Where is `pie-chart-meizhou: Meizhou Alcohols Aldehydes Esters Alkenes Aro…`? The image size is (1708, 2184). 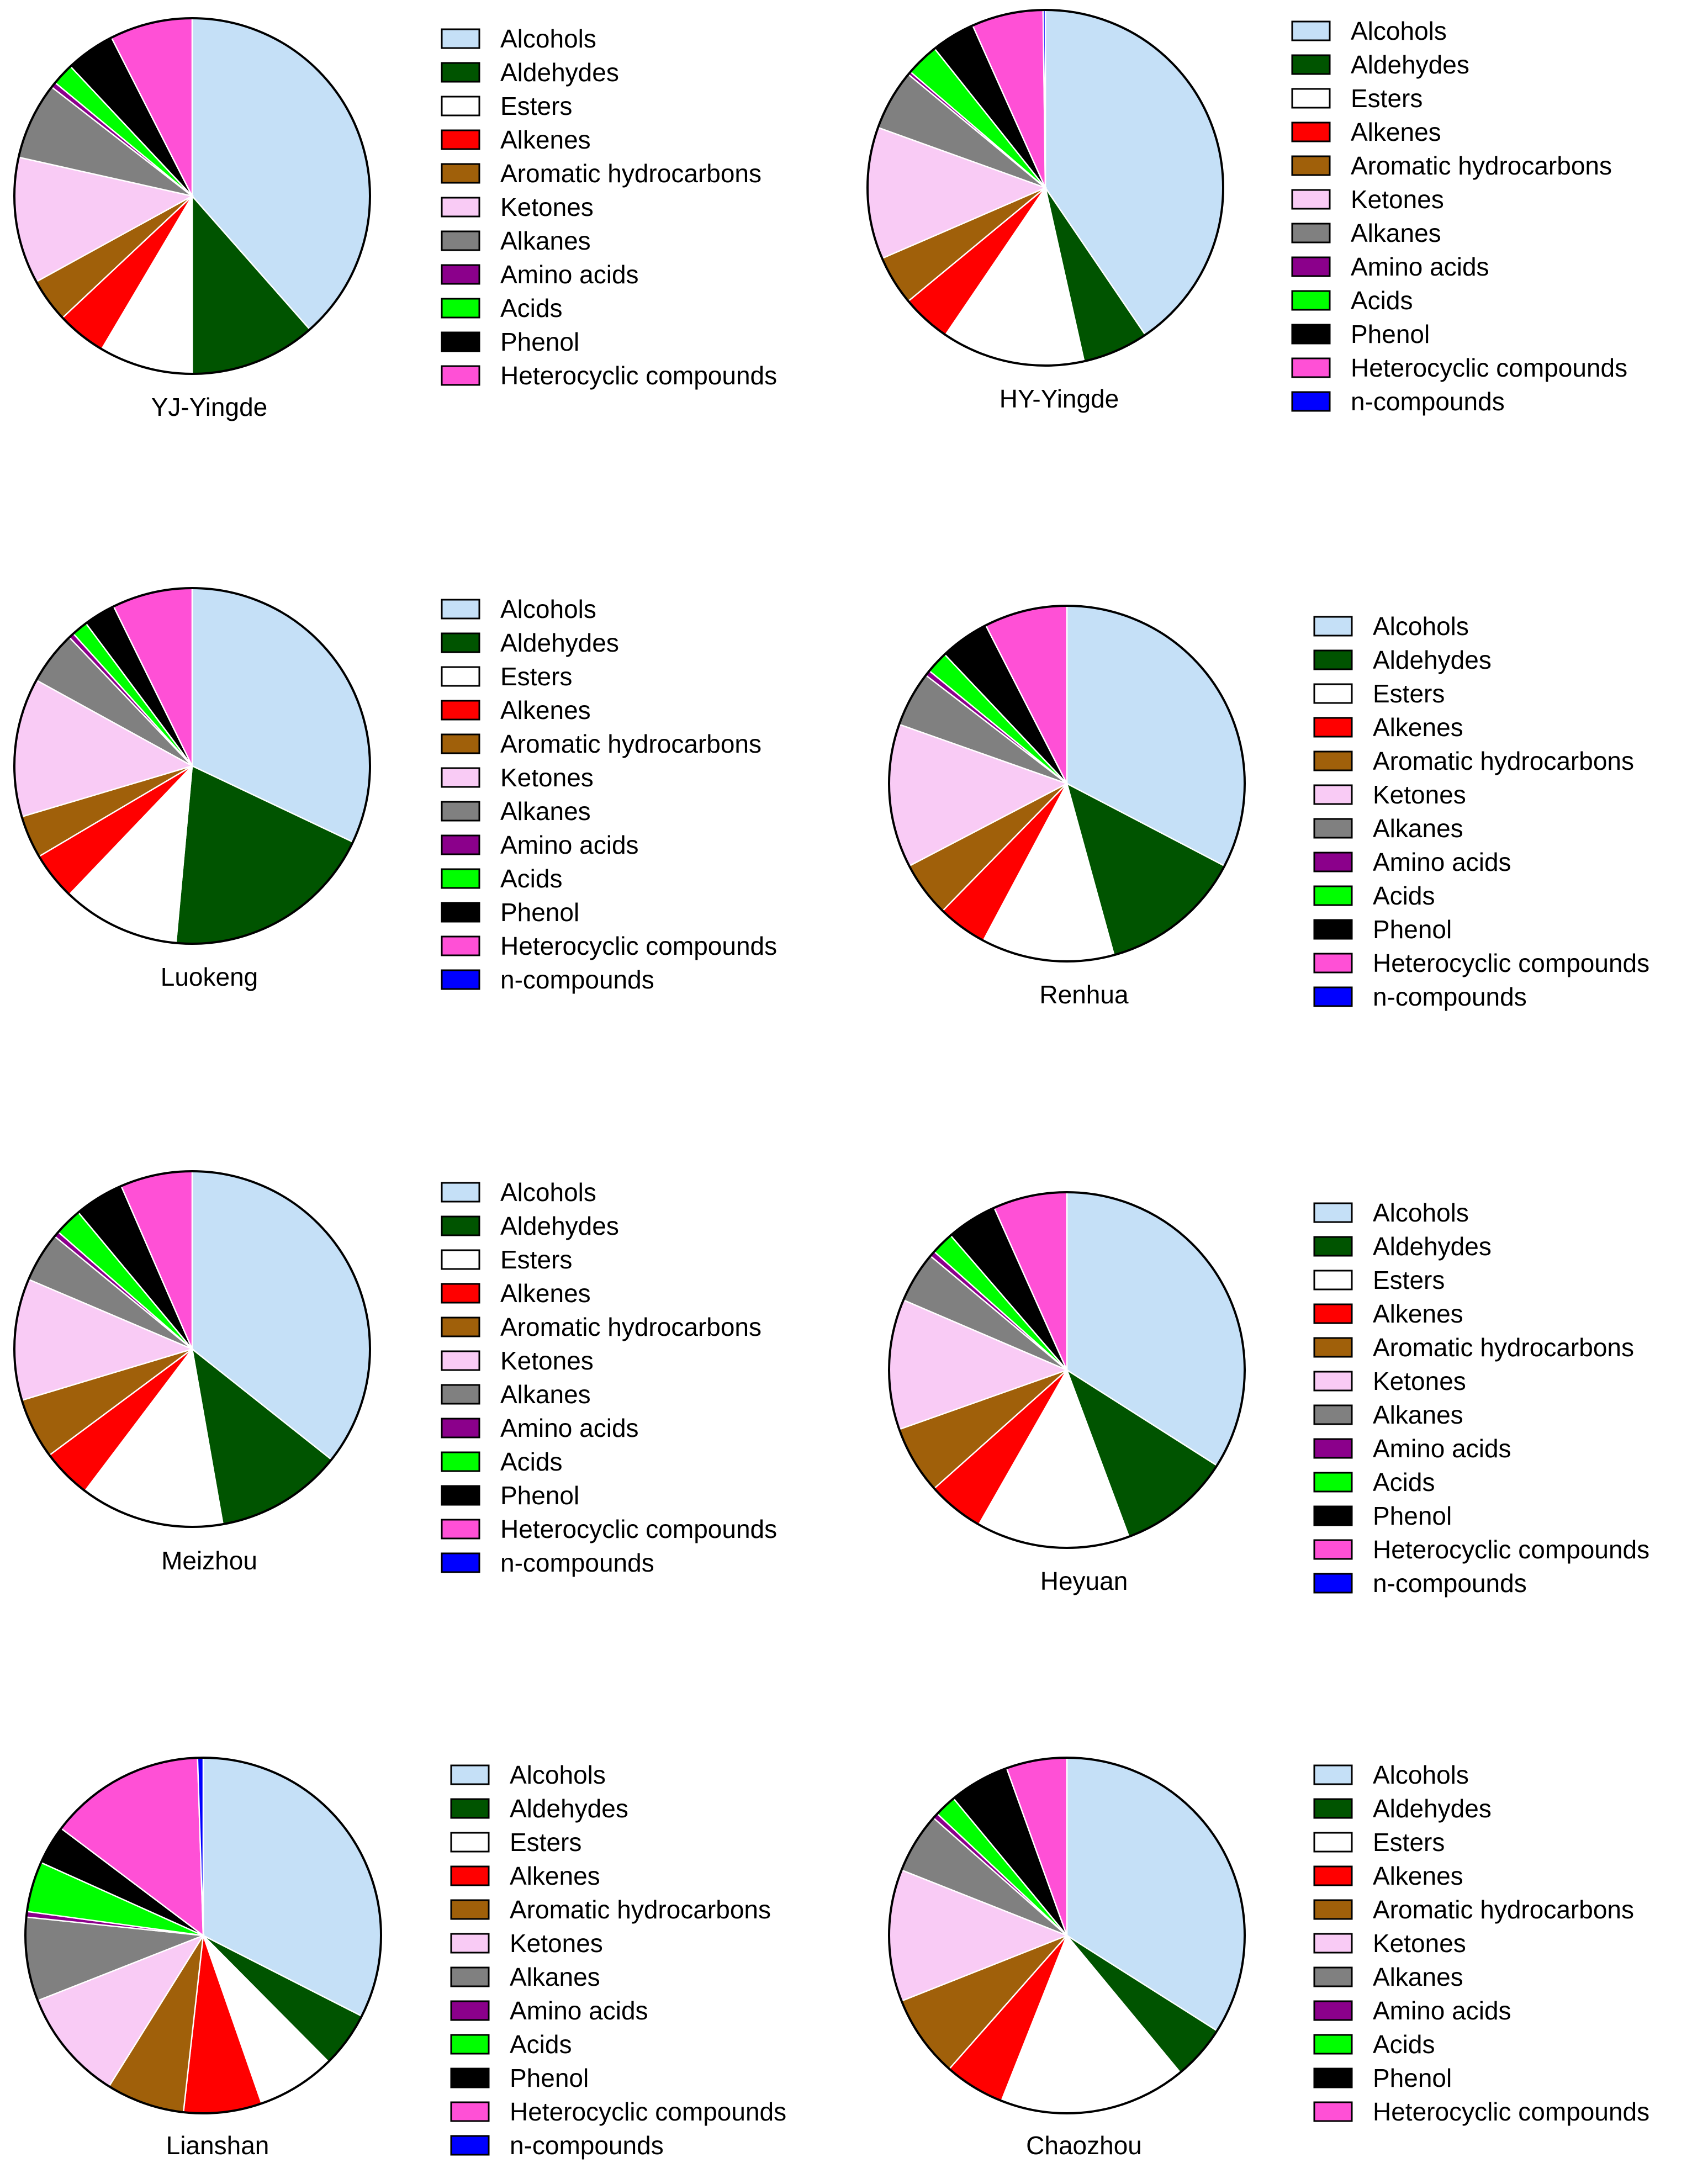 pie-chart-meizhou: Meizhou Alcohols Aldehydes Esters Alkenes Aro… is located at coordinates (395, 1373).